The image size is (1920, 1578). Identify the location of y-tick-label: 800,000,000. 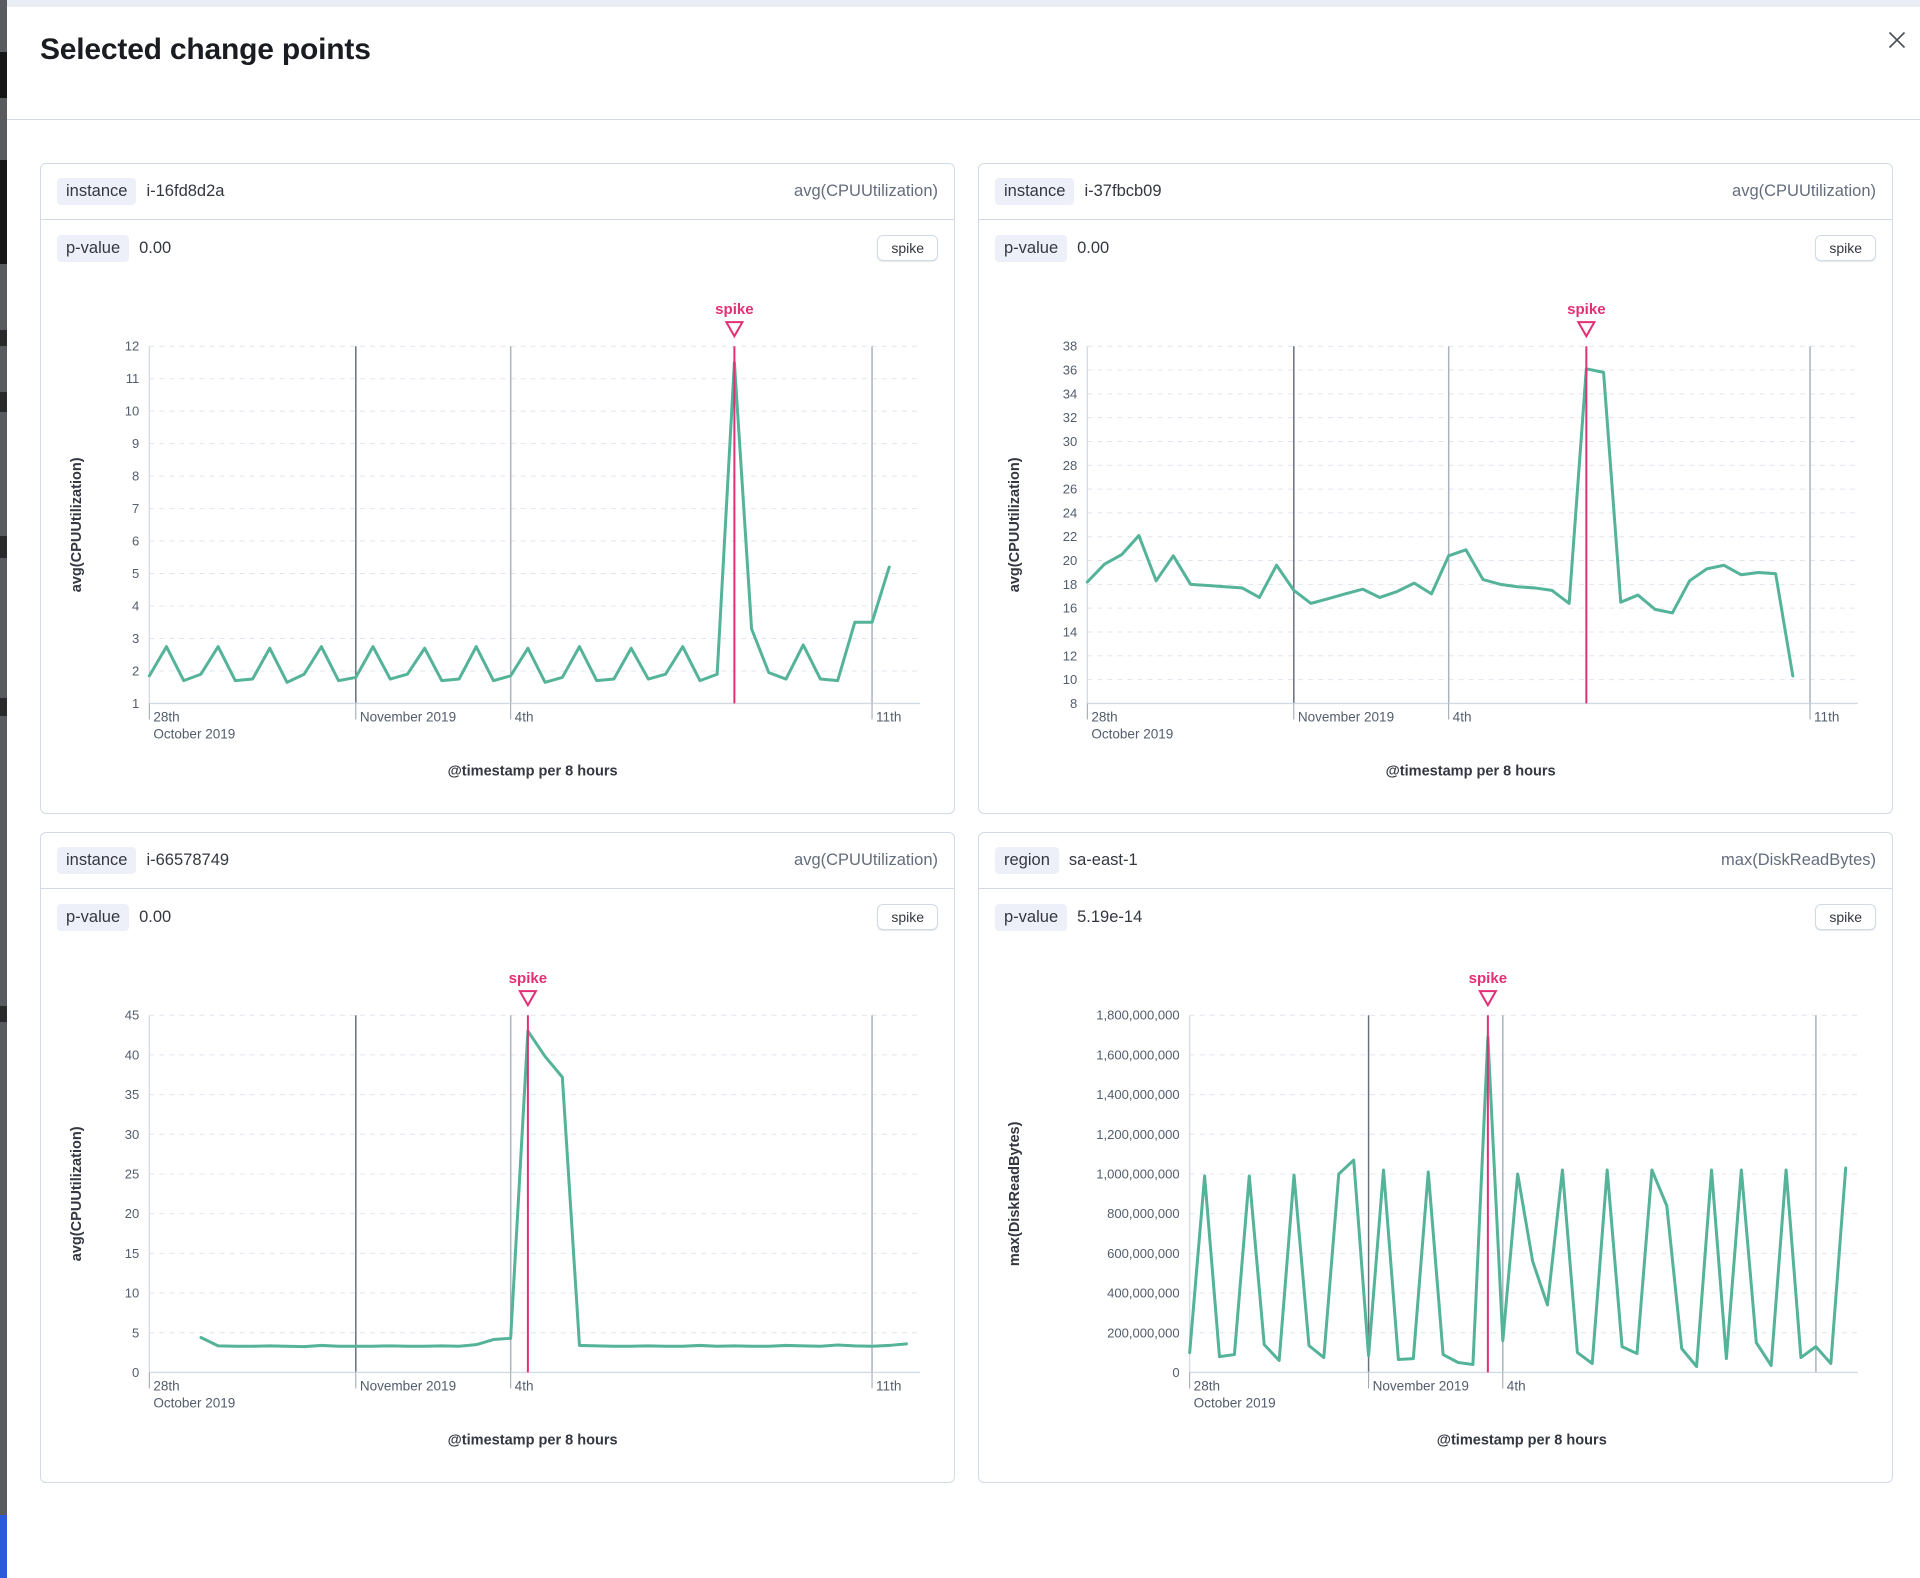
(1143, 1213).